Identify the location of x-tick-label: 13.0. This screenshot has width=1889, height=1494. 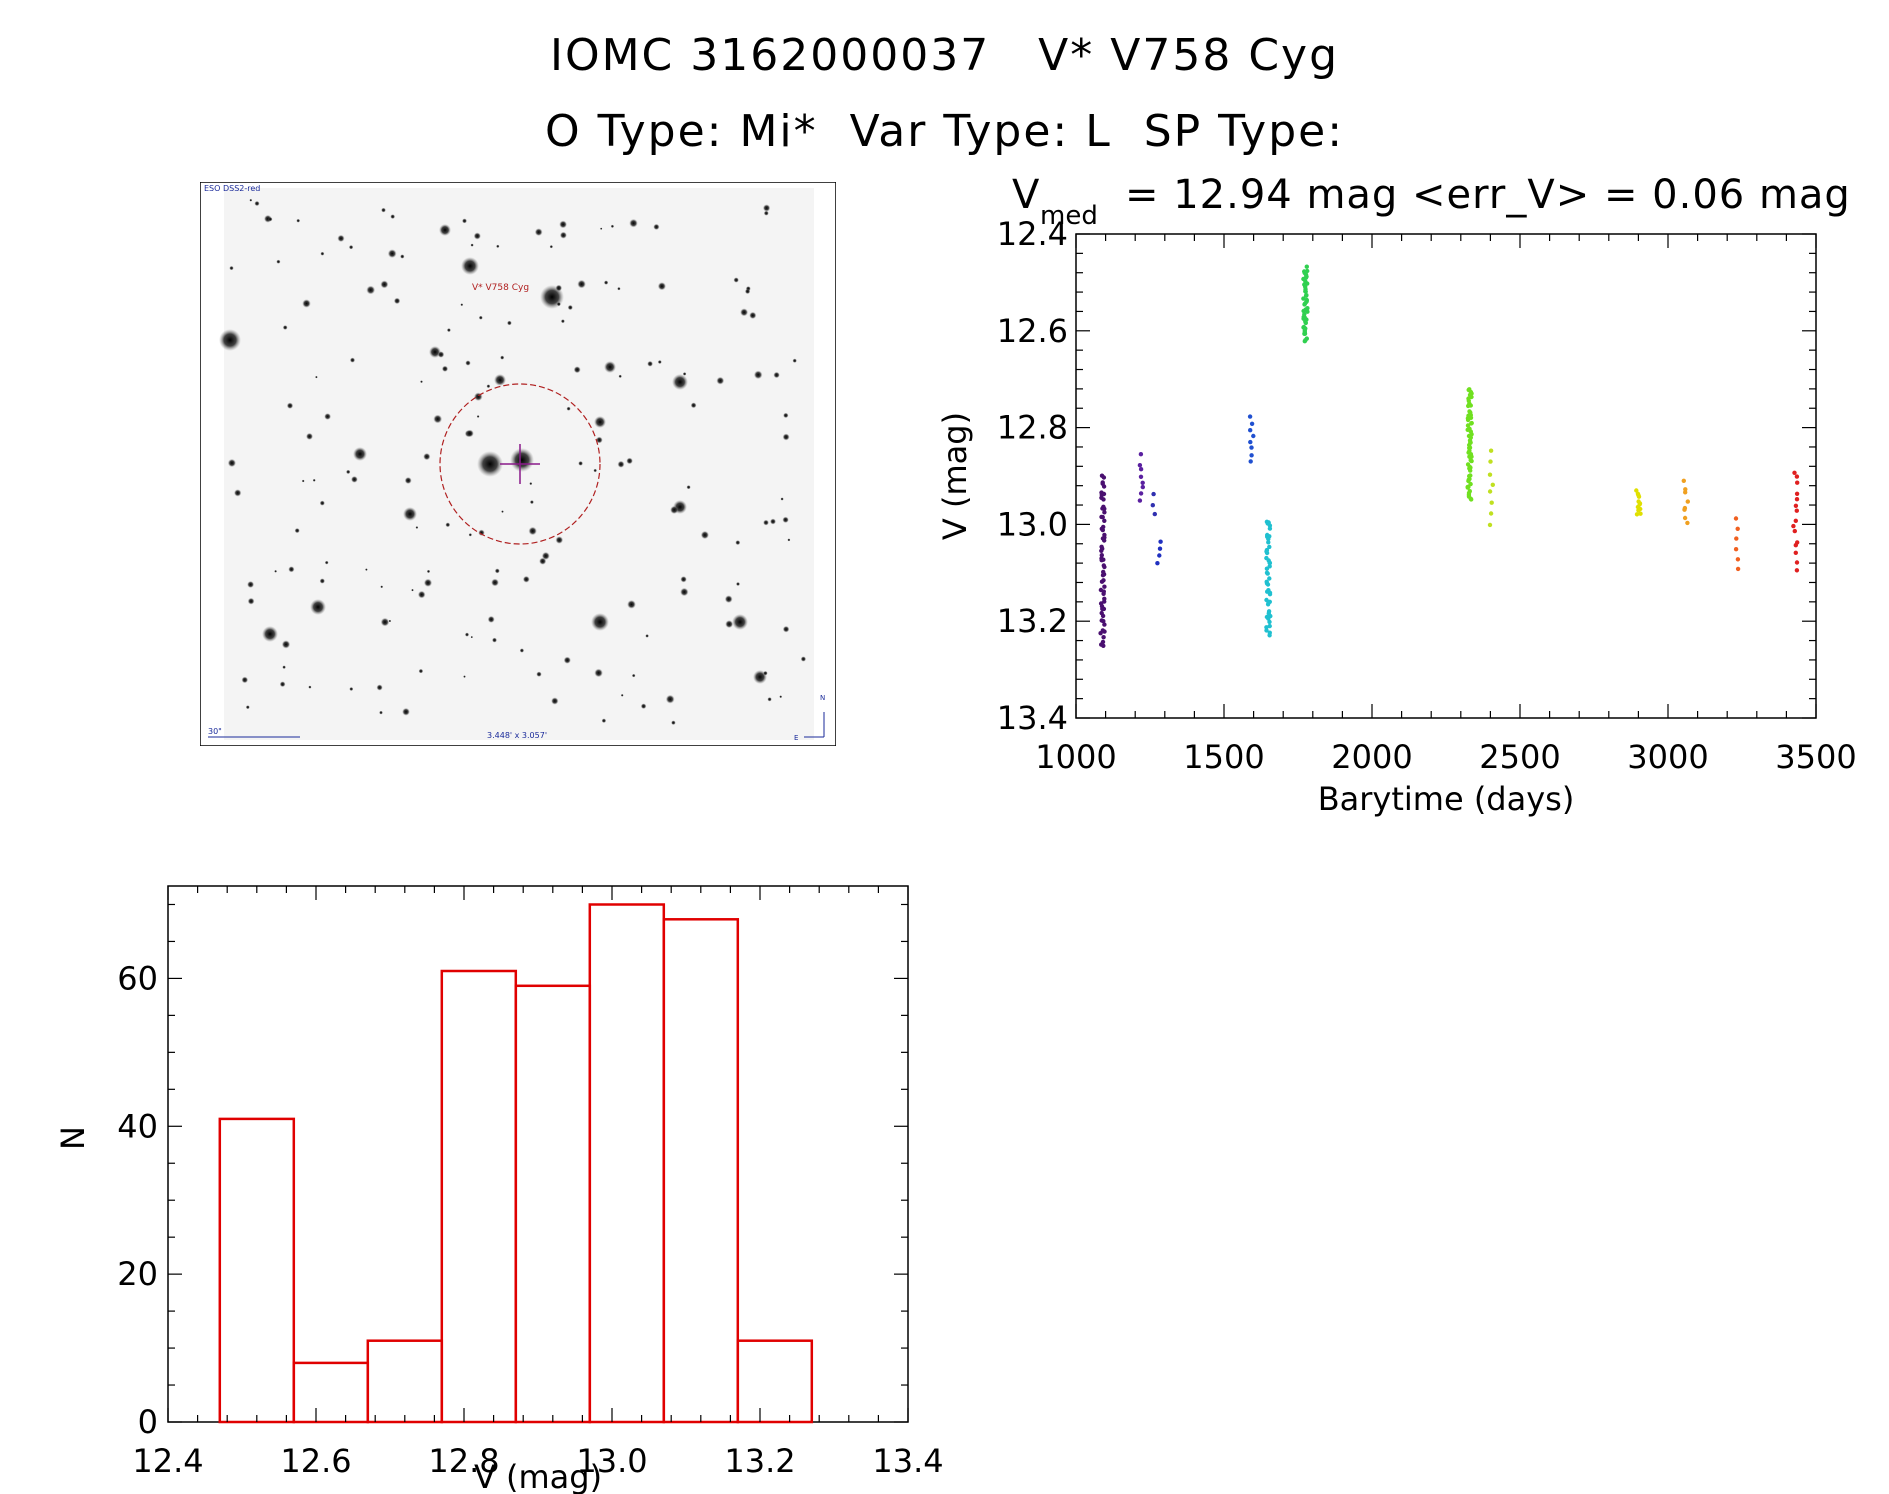
(611, 1461).